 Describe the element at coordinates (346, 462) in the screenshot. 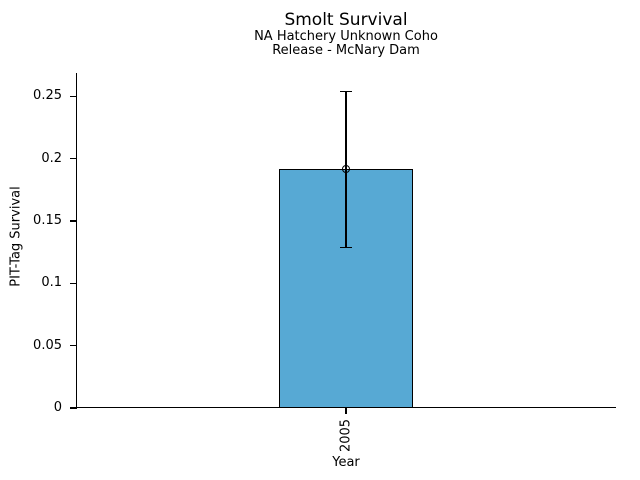

I see `x-axis-title: Year` at that location.